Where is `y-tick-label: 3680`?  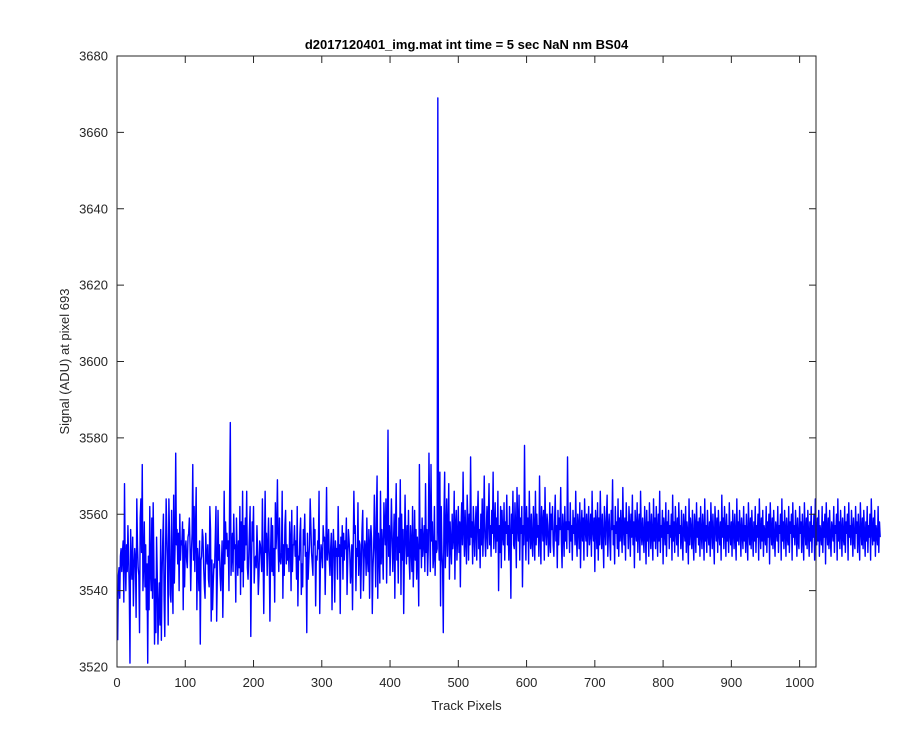
y-tick-label: 3680 is located at coordinates (93, 56).